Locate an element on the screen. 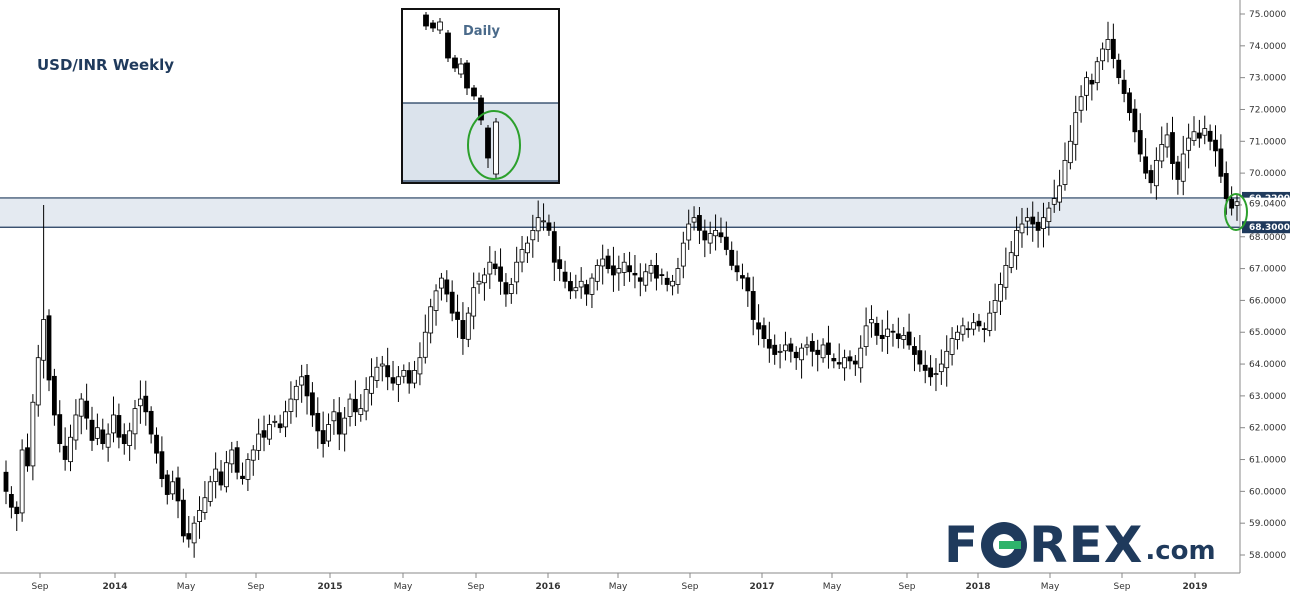 The image size is (1292, 598). y-tick-label: 58.0000 is located at coordinates (1267, 556).